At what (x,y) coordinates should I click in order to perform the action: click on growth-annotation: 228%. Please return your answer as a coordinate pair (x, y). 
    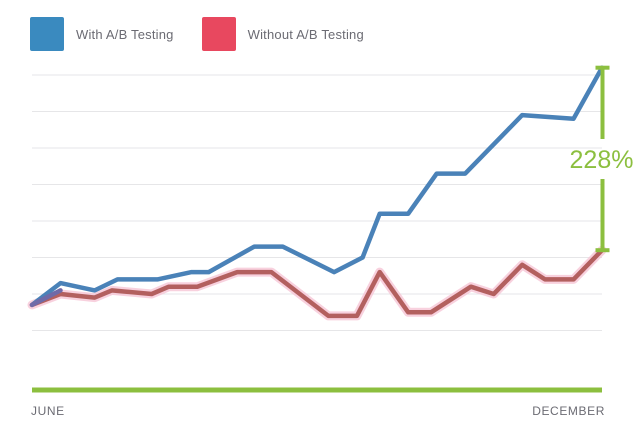
    Looking at the image, I should click on (602, 159).